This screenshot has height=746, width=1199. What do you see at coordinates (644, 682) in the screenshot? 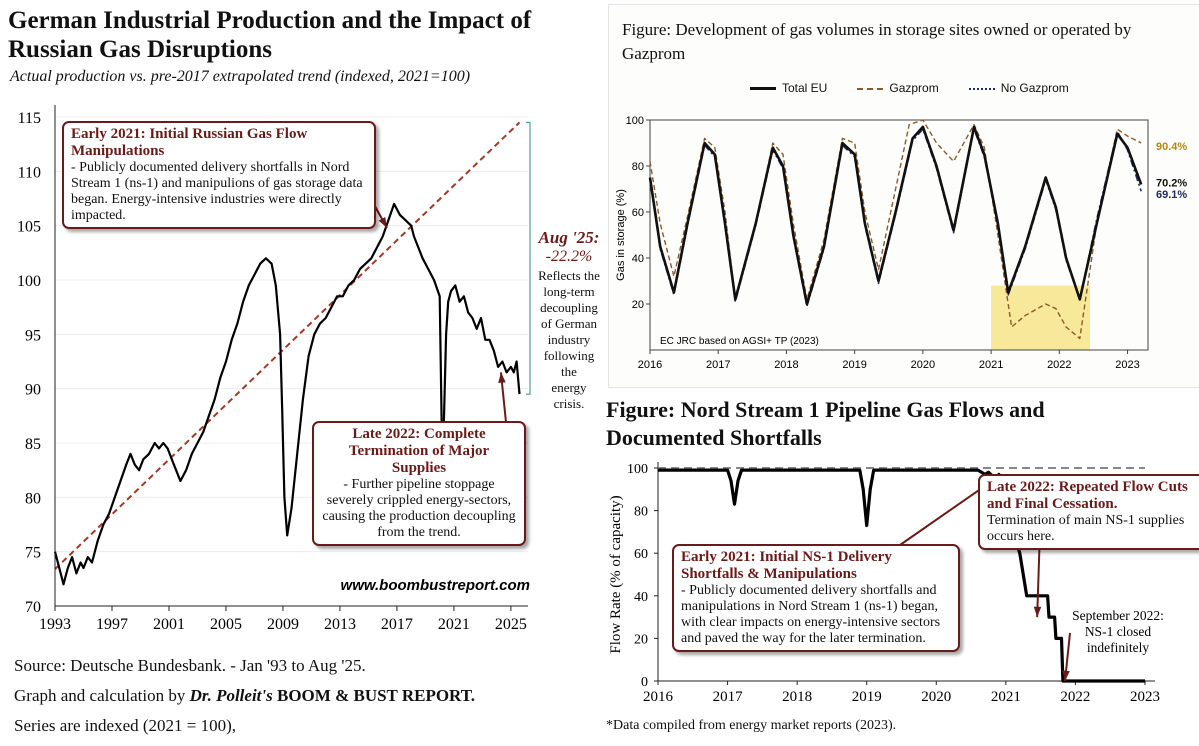
I see `y-tick-label: 0` at bounding box center [644, 682].